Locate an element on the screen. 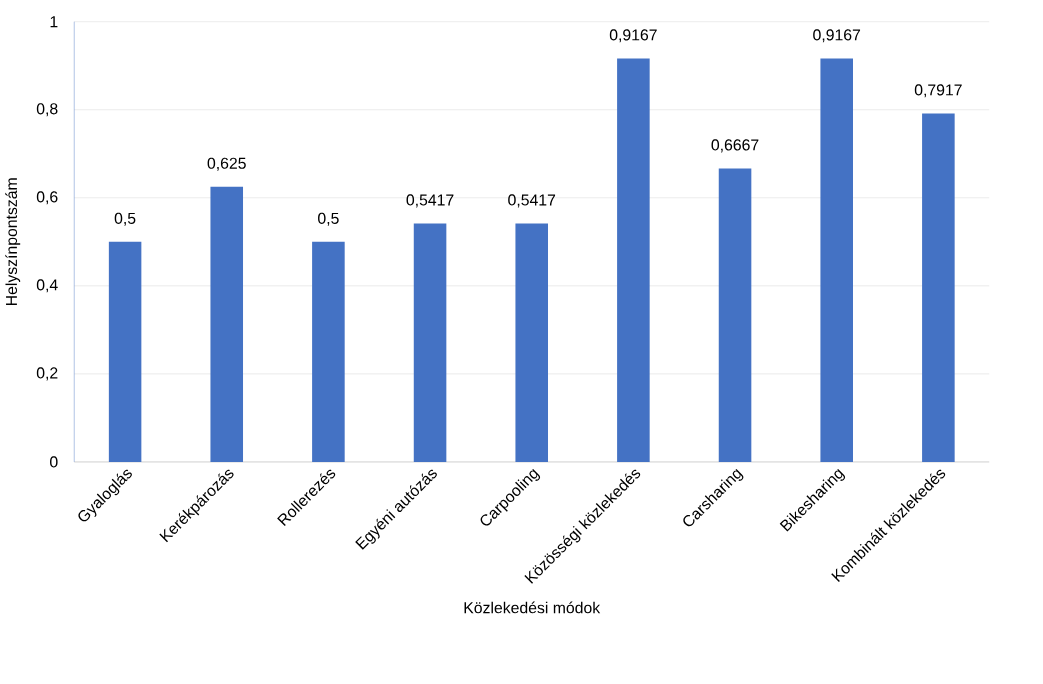 The image size is (1043, 684). y-tick-label: 0,8 is located at coordinates (47, 110).